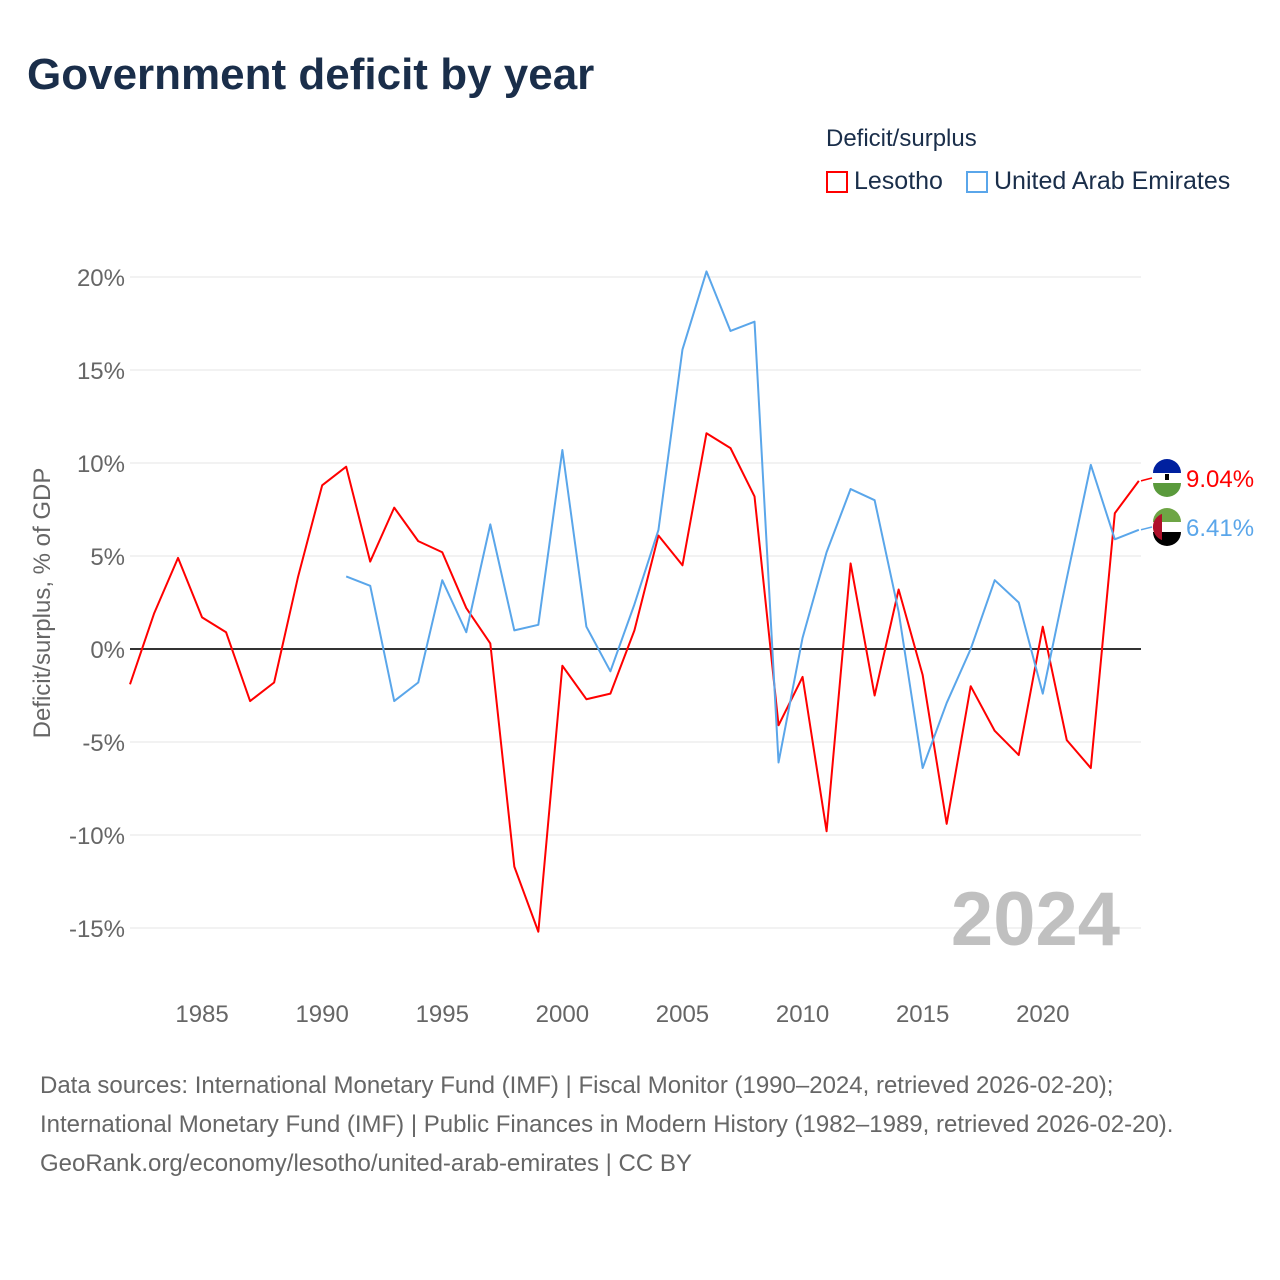 The width and height of the screenshot is (1280, 1280). What do you see at coordinates (97, 836) in the screenshot?
I see `y-tick-label: -10%` at bounding box center [97, 836].